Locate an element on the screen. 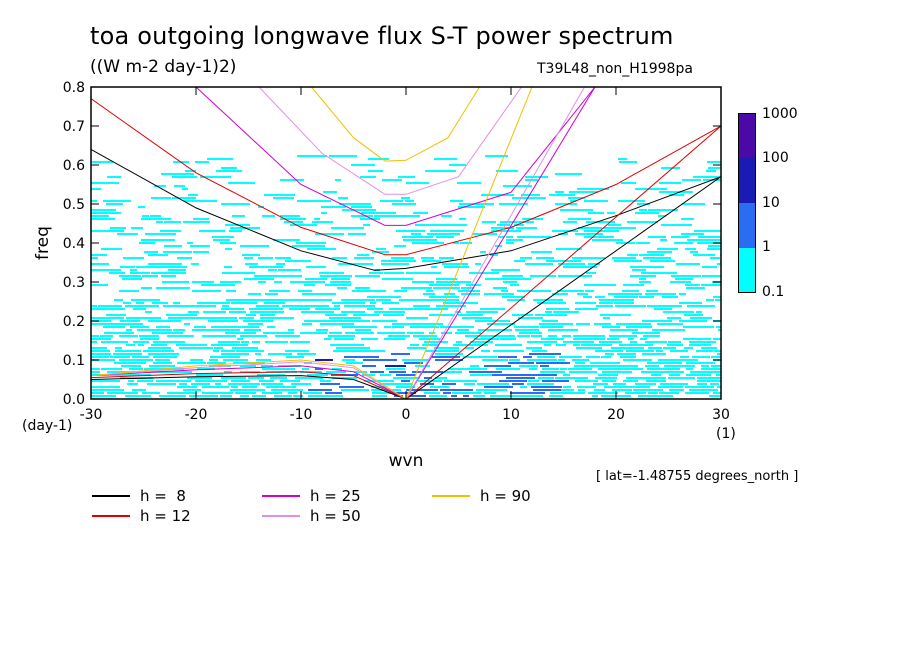 This screenshot has height=654, width=904. y-tick-label: 0.0 is located at coordinates (74, 400).